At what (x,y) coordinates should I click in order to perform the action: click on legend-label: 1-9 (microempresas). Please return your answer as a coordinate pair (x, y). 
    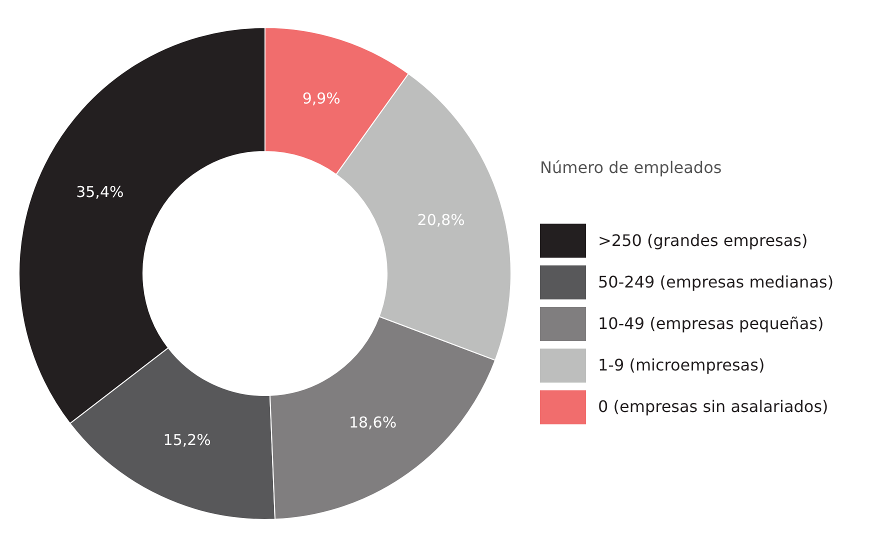
    Looking at the image, I should click on (681, 365).